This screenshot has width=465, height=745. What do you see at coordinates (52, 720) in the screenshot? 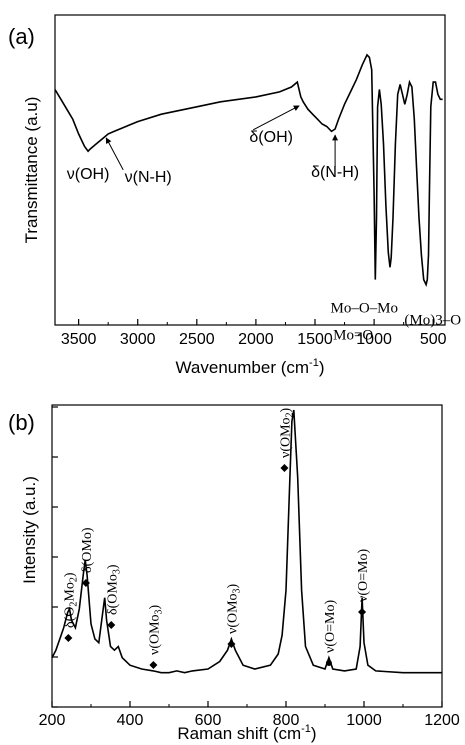
I see `panel-b-x-tick-label: 200` at bounding box center [52, 720].